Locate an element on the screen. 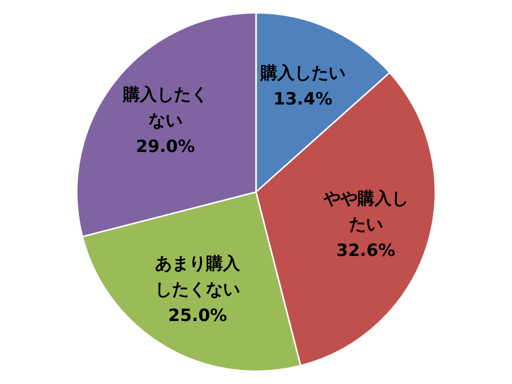 The width and height of the screenshot is (512, 384). slice-label: あまり購入したくない is located at coordinates (198, 277).